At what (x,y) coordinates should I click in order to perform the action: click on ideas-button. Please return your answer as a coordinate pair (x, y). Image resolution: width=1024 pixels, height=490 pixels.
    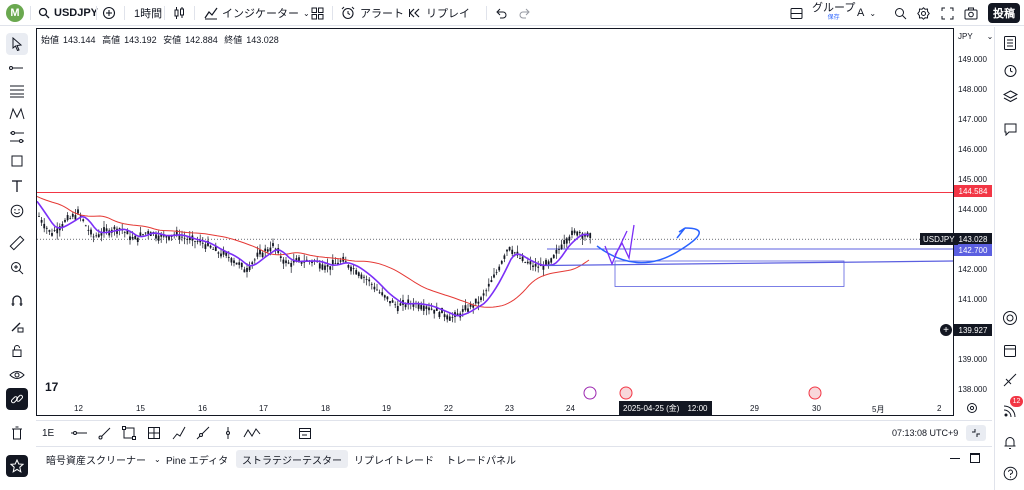
    Looking at the image, I should click on (1010, 318).